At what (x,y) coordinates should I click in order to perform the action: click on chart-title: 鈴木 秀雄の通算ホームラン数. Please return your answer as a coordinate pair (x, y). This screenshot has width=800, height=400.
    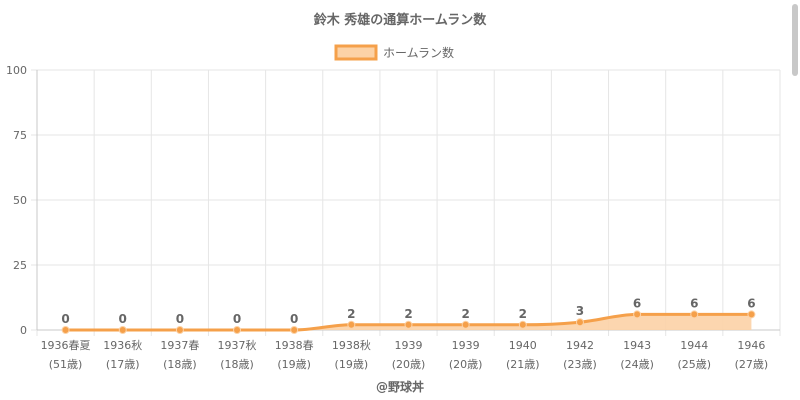
    Looking at the image, I should click on (400, 20).